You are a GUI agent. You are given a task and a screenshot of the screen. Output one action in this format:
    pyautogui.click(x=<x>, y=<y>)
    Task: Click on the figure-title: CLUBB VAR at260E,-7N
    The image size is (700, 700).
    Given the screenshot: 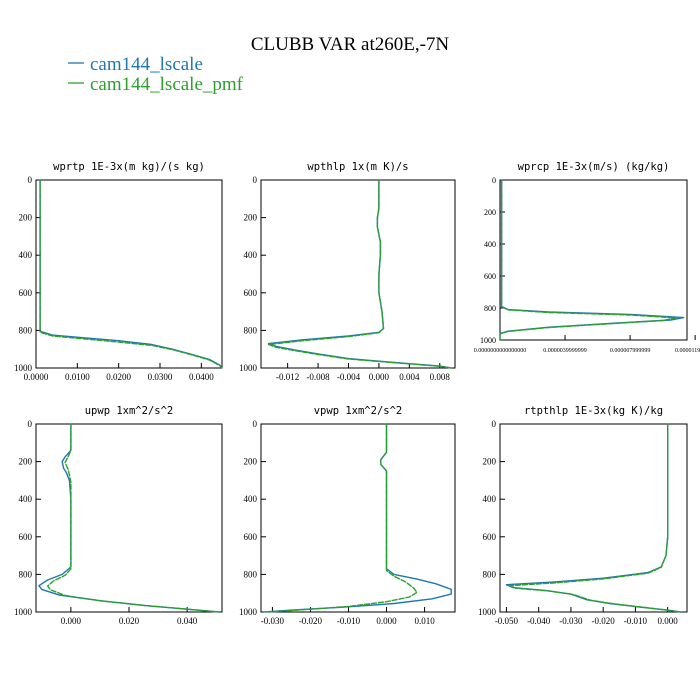 What is the action you would take?
    pyautogui.click(x=350, y=44)
    